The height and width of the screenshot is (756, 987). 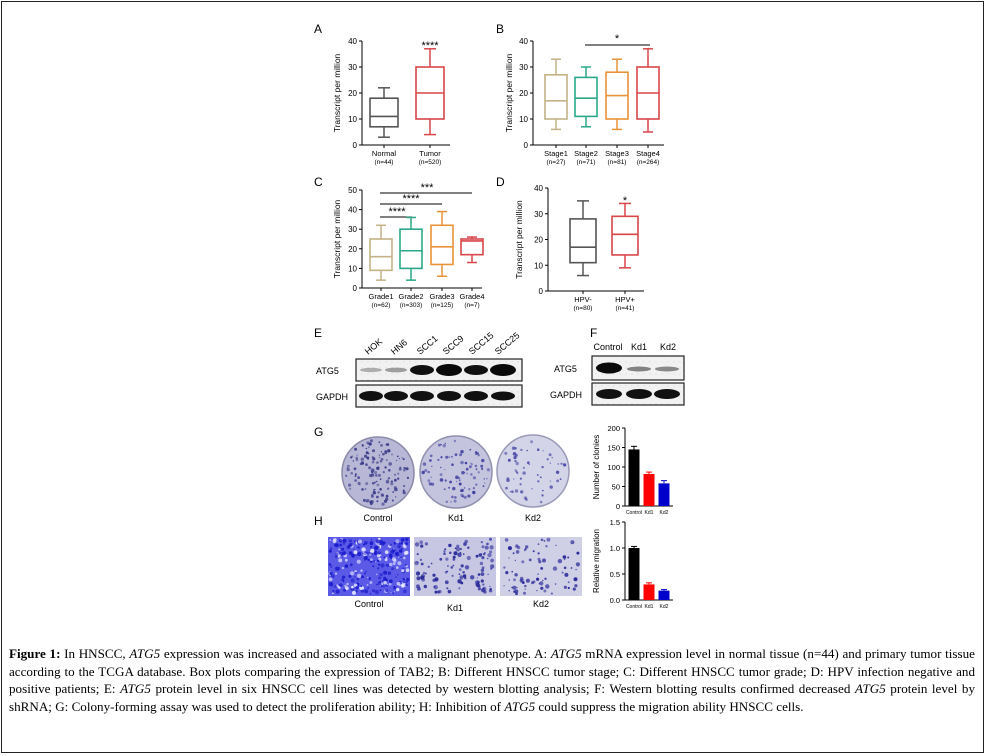 I want to click on x-n-label-C: (n=62), so click(x=381, y=305).